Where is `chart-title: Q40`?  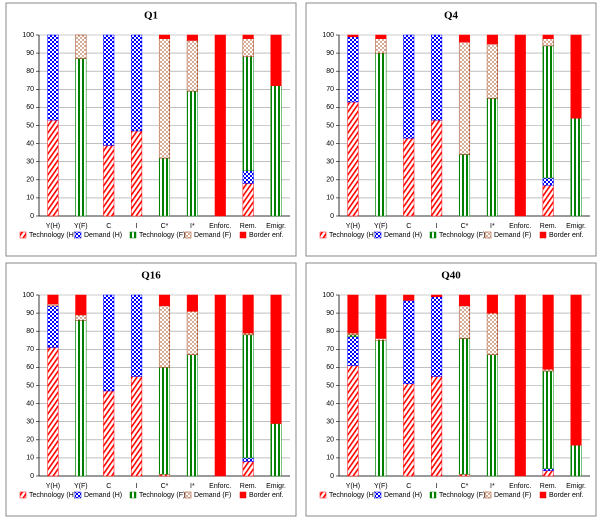
chart-title: Q40 is located at coordinates (451, 276).